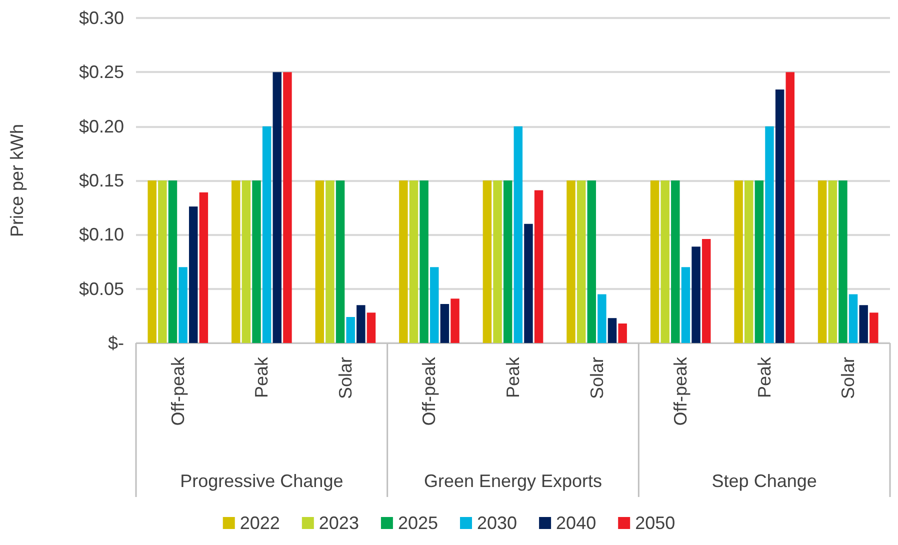 The width and height of the screenshot is (898, 545). I want to click on legend-label: 2023, so click(338, 523).